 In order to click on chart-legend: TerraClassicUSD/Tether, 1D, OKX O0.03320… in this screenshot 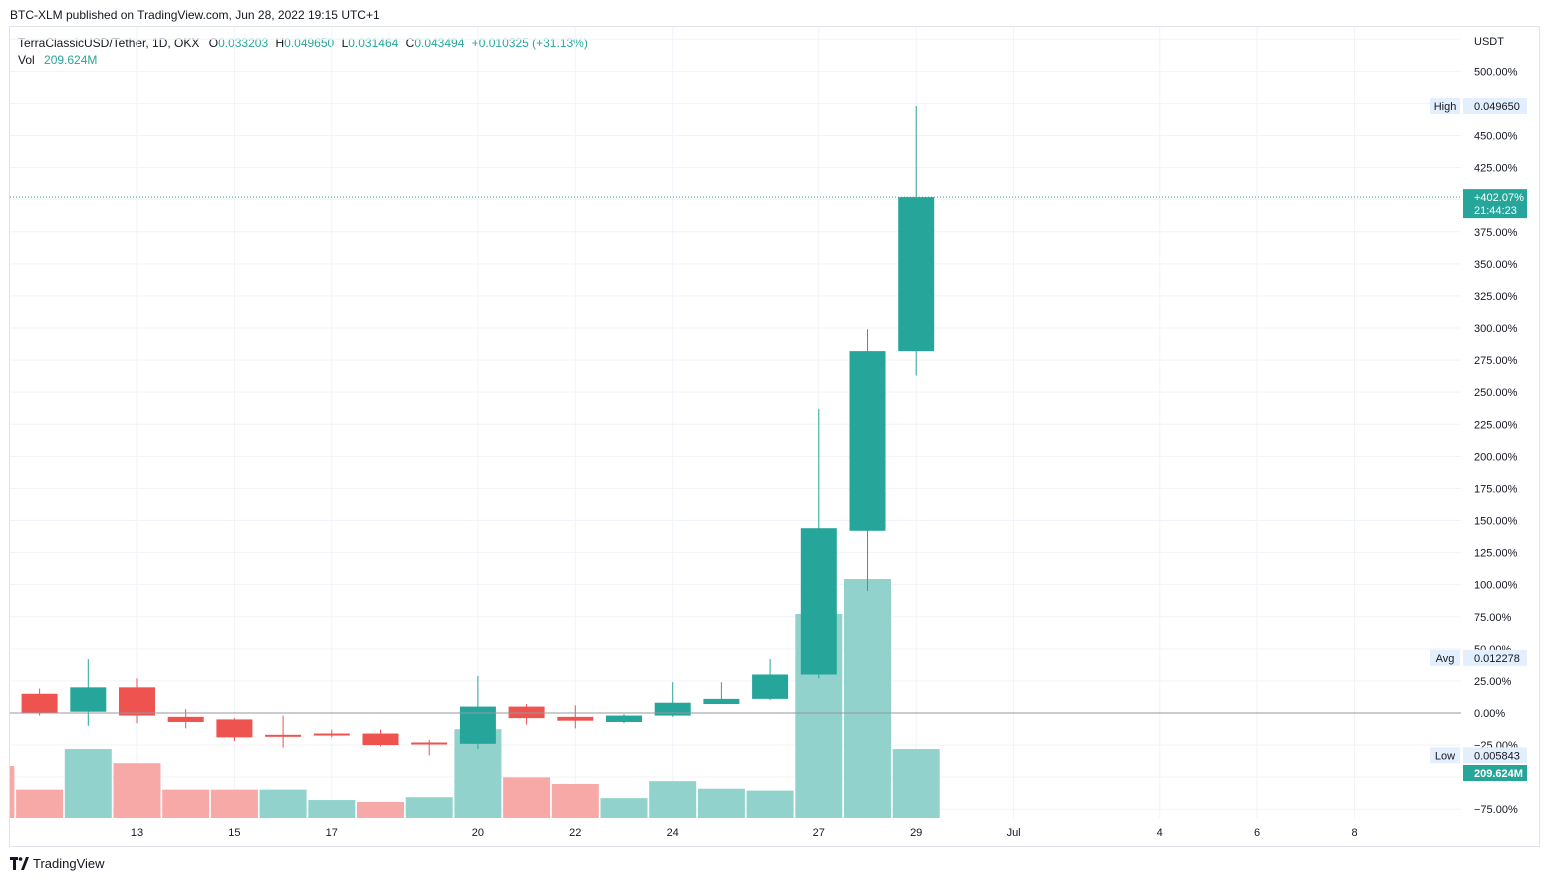, I will do `click(303, 52)`.